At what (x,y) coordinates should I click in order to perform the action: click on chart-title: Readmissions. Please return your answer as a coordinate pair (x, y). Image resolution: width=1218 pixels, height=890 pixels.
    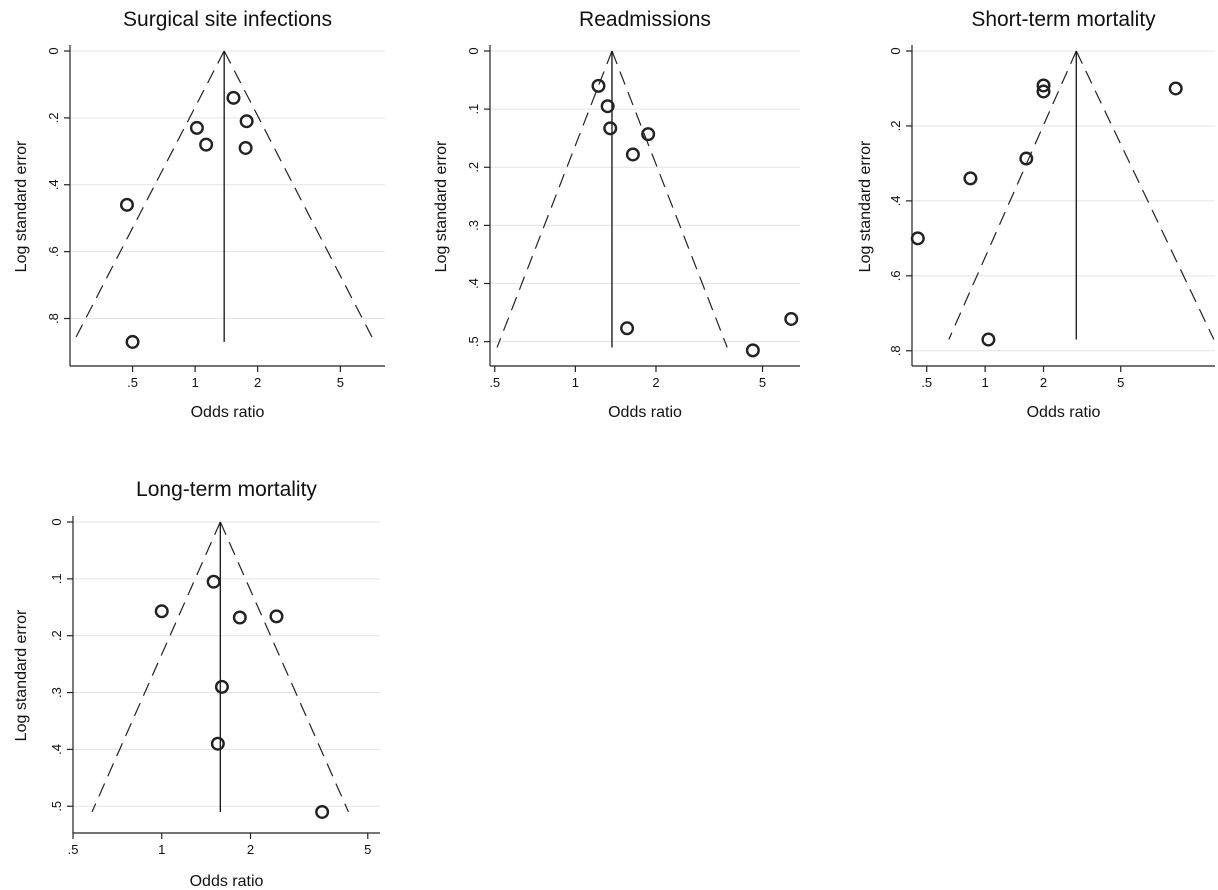
    Looking at the image, I should click on (645, 19).